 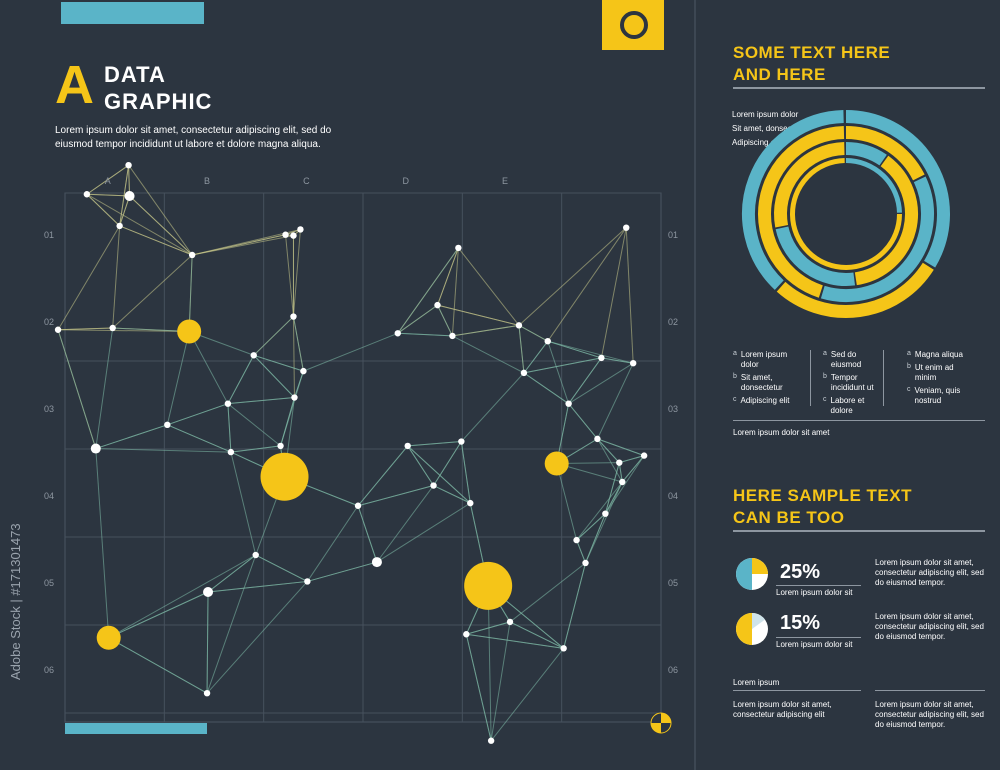 I want to click on y-tick-label: 04, so click(x=49, y=496).